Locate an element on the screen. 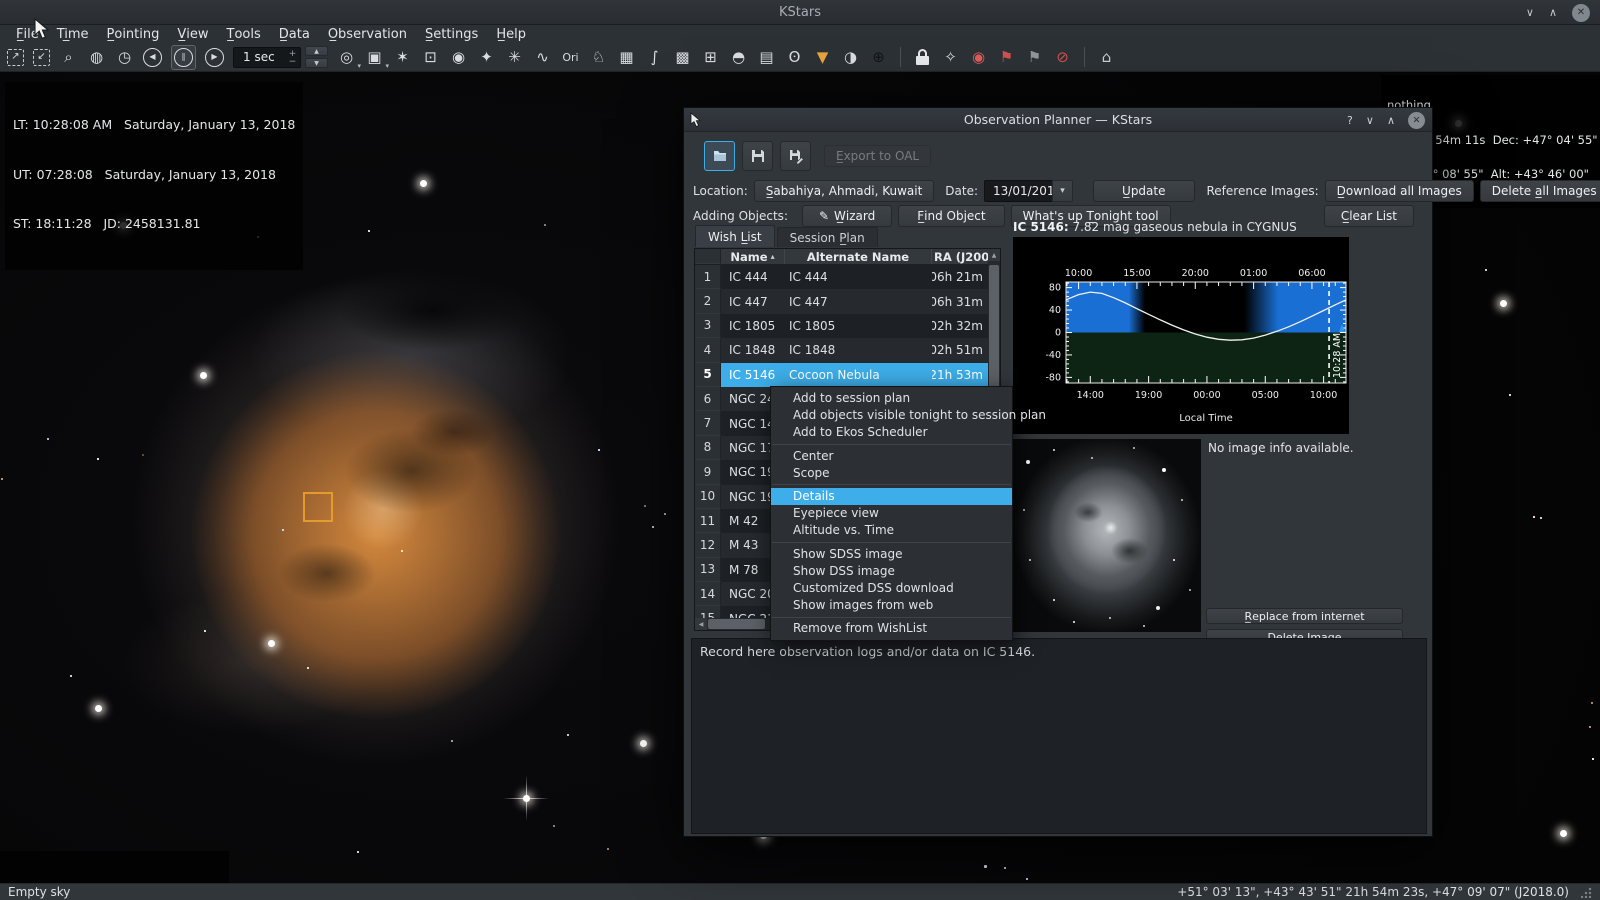 This screenshot has height=900, width=1600. set-time-icon: ◷ is located at coordinates (124, 57).